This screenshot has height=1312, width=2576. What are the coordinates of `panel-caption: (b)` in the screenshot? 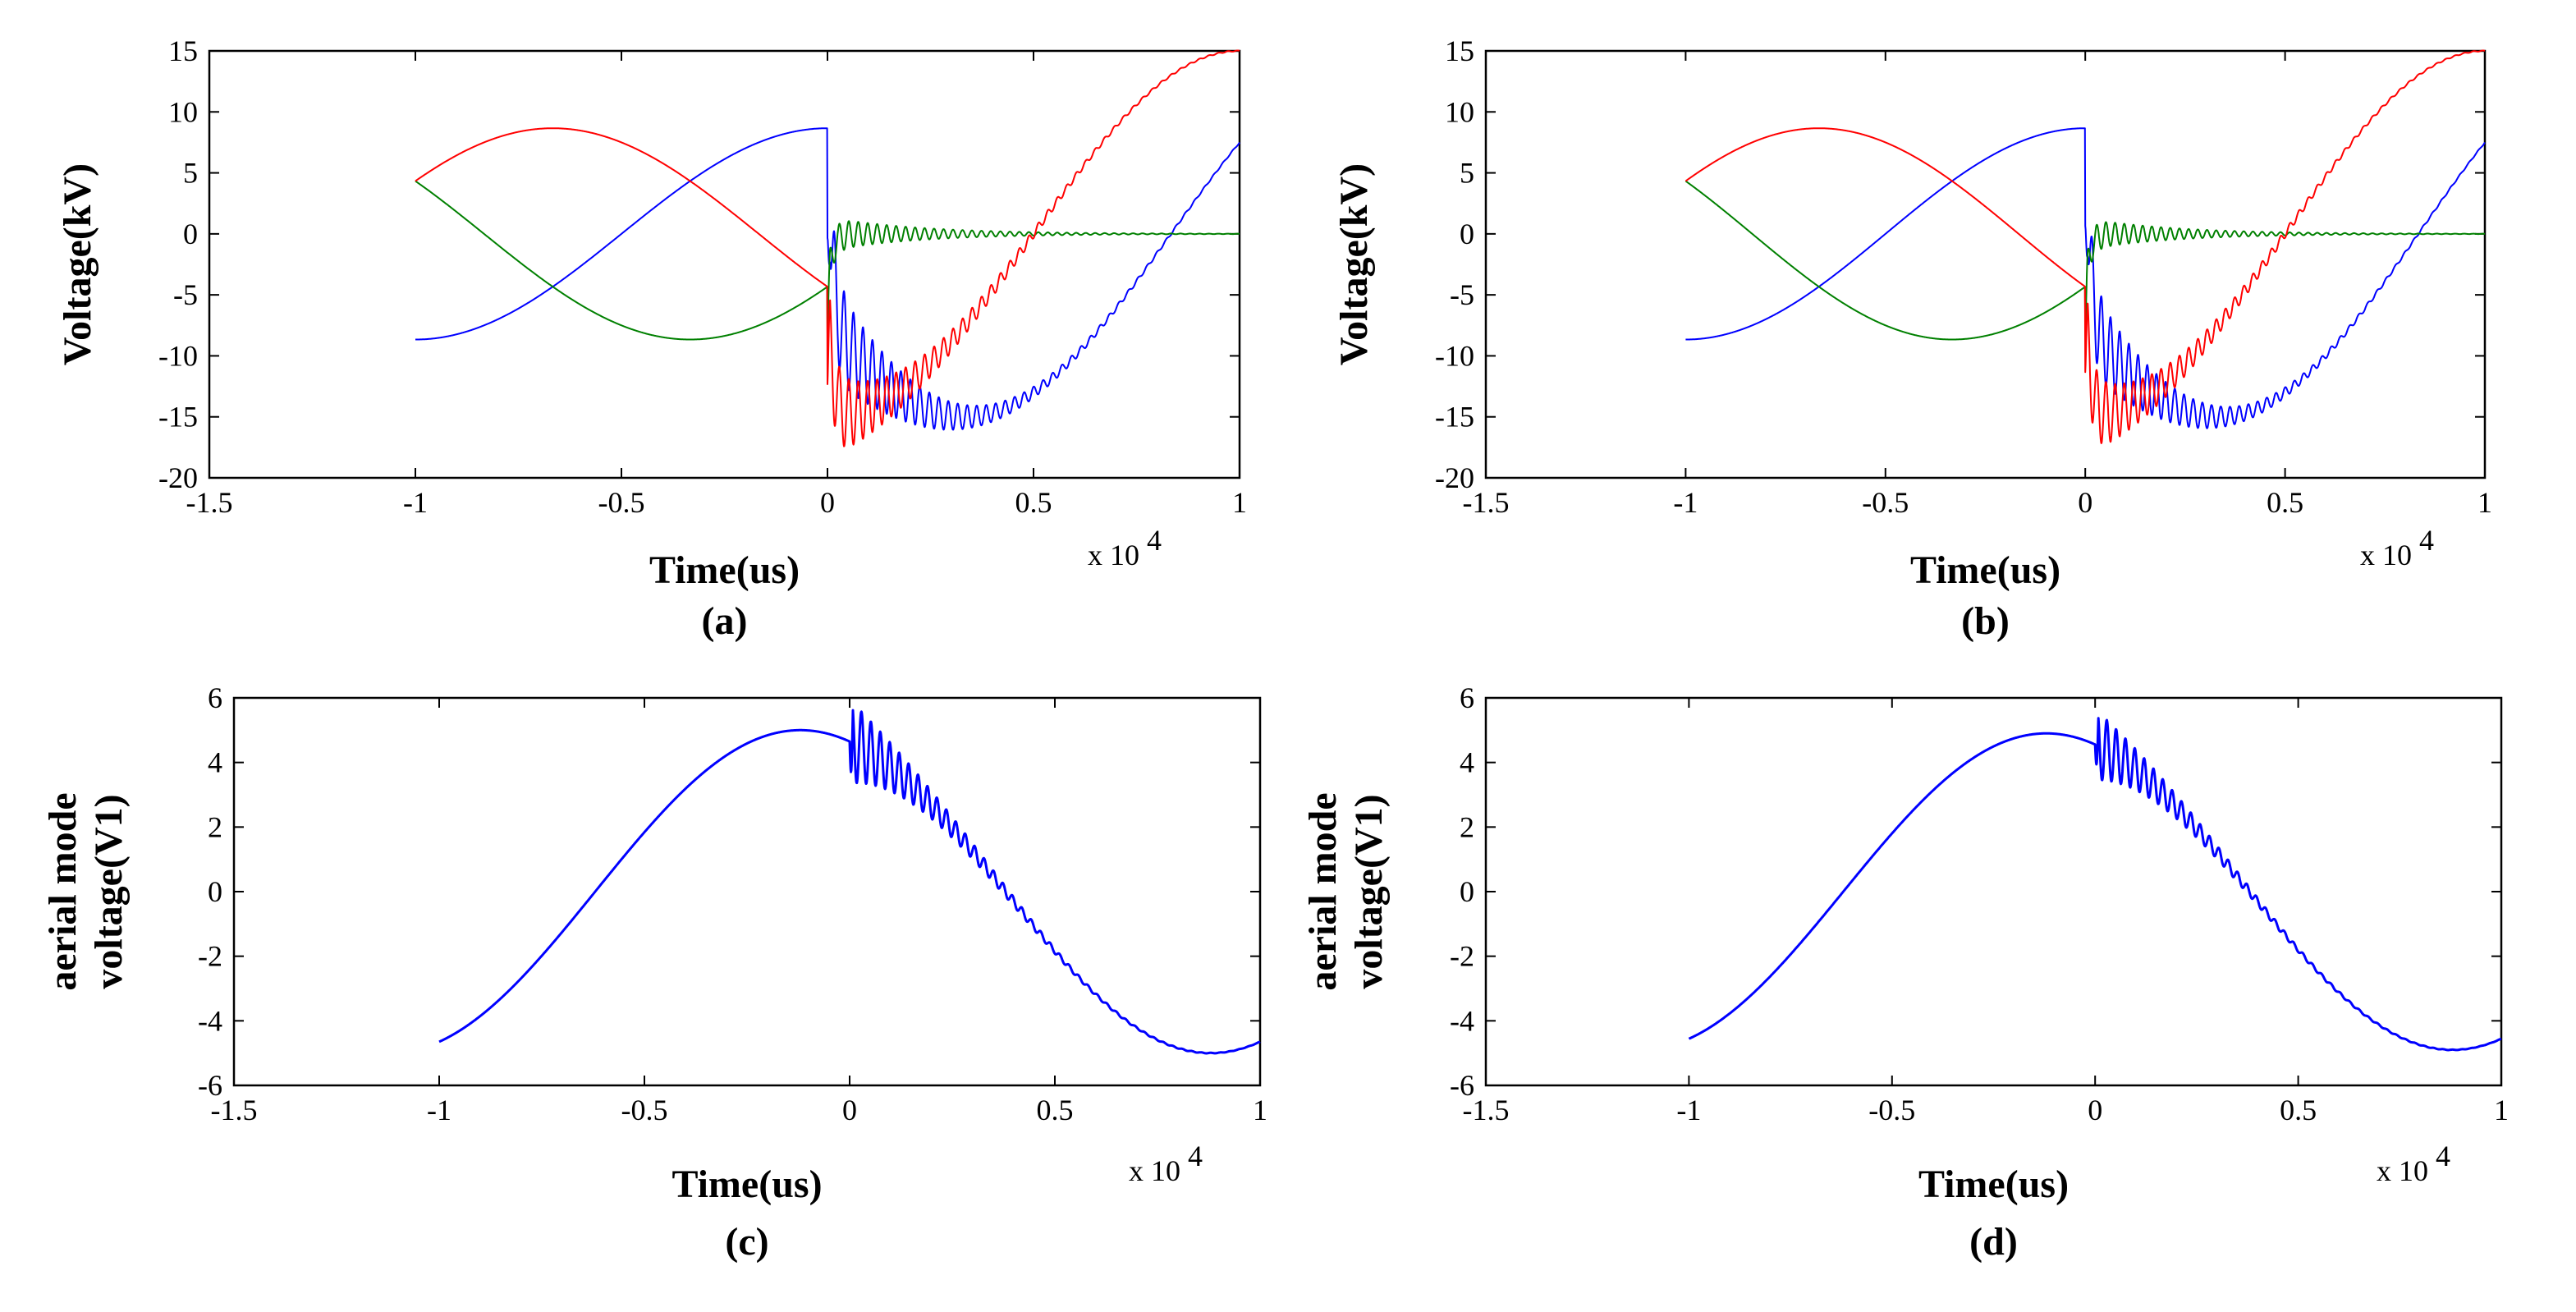 It's located at (1985, 621).